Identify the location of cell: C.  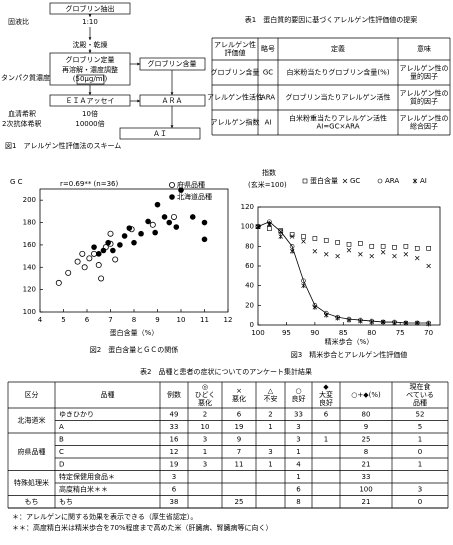
(61, 452).